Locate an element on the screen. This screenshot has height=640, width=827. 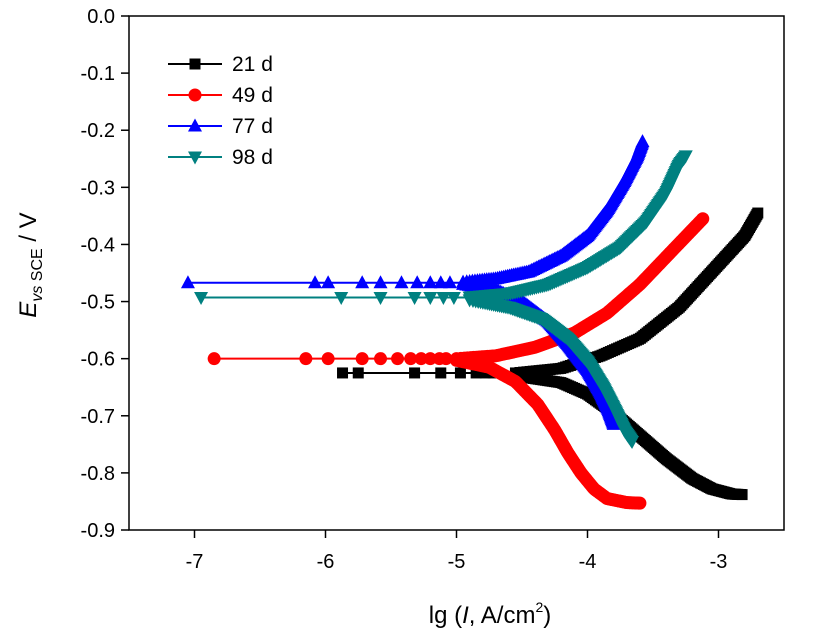
legend-label: 49 d is located at coordinates (252, 95).